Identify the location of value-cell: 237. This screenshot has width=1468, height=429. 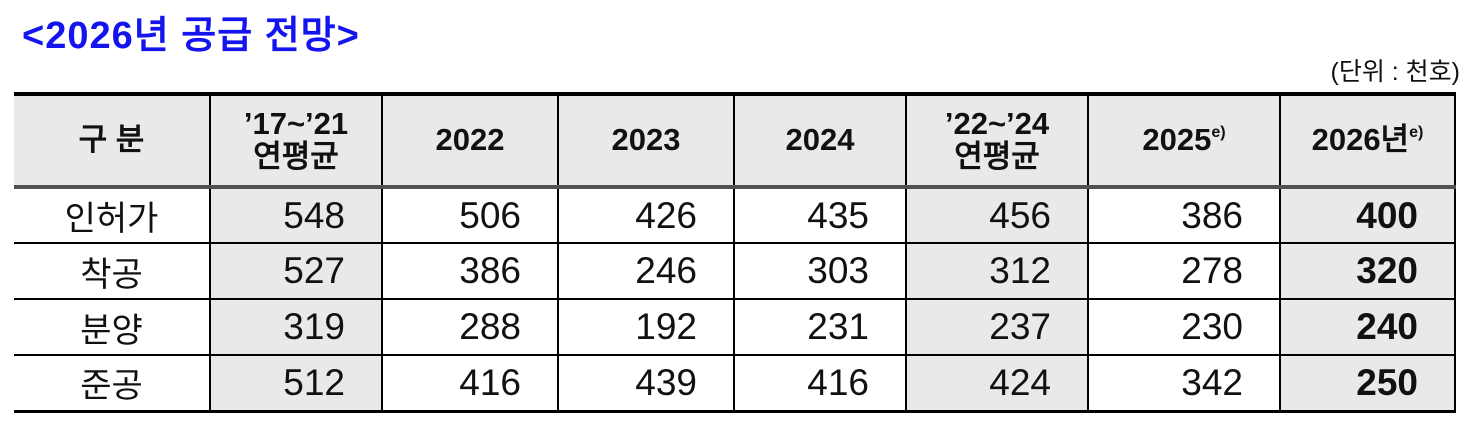
(996, 326).